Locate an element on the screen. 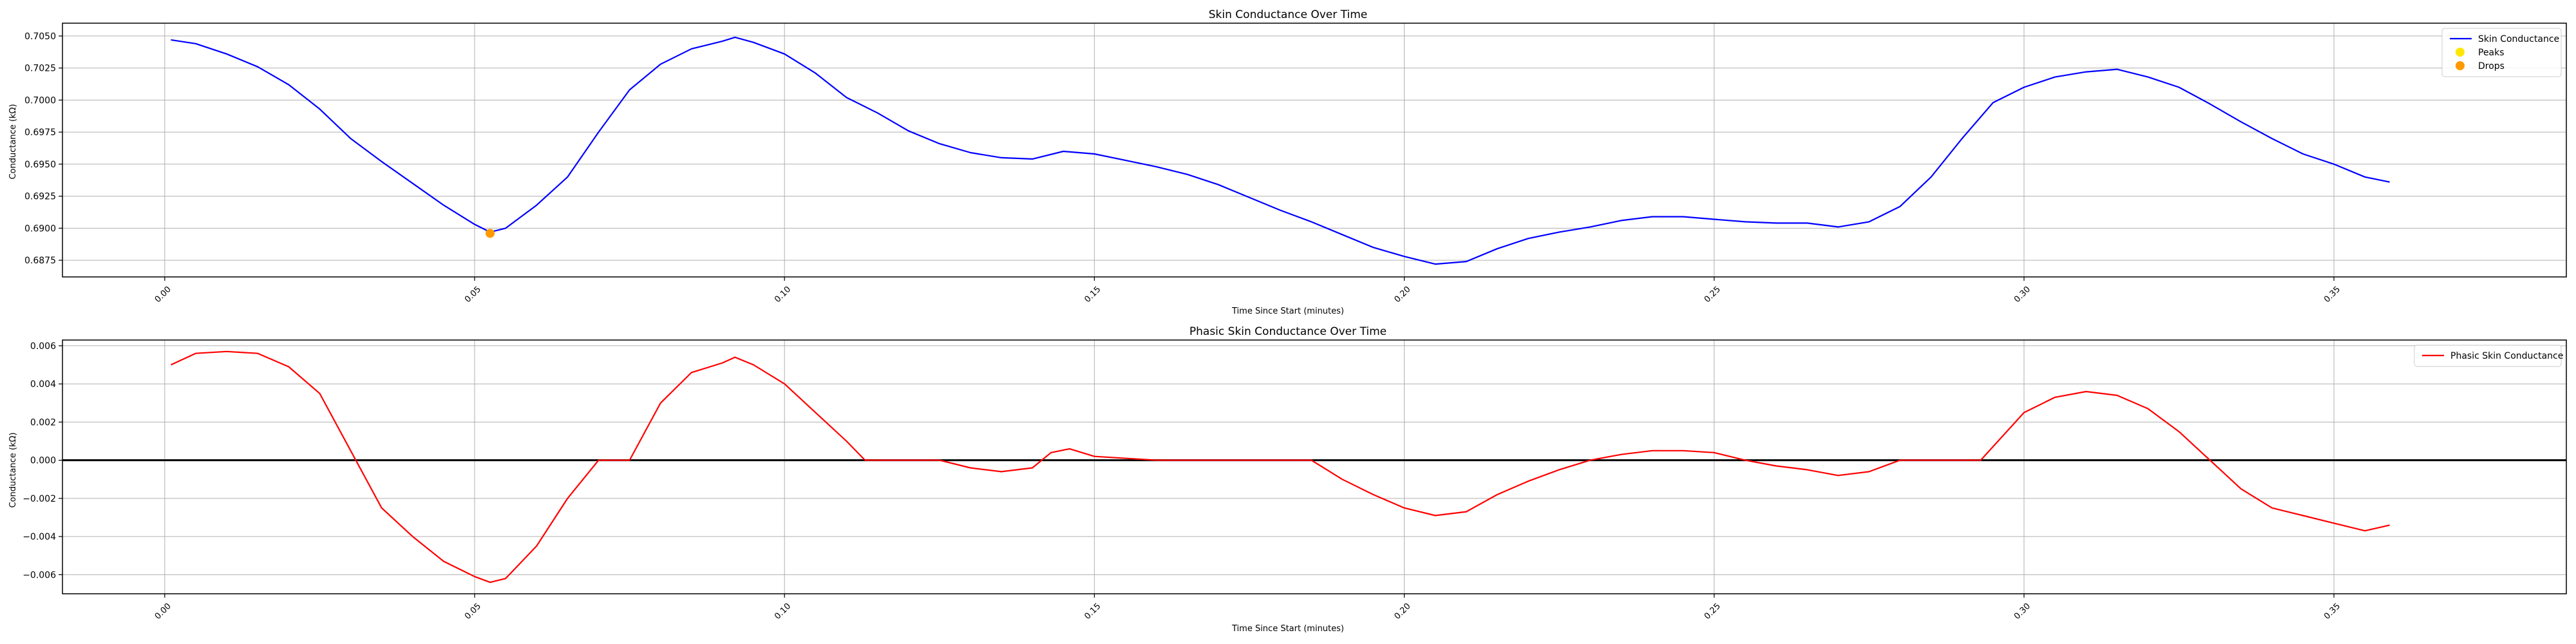 Image resolution: width=2576 pixels, height=644 pixels. legend-label: Drops is located at coordinates (2491, 66).